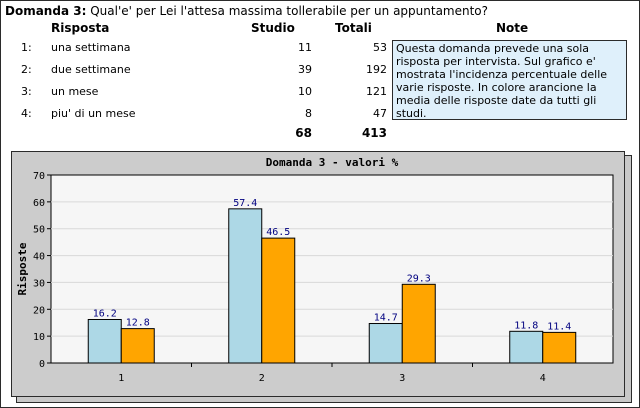 The width and height of the screenshot is (640, 408). I want to click on x-tick-label: 3, so click(402, 378).